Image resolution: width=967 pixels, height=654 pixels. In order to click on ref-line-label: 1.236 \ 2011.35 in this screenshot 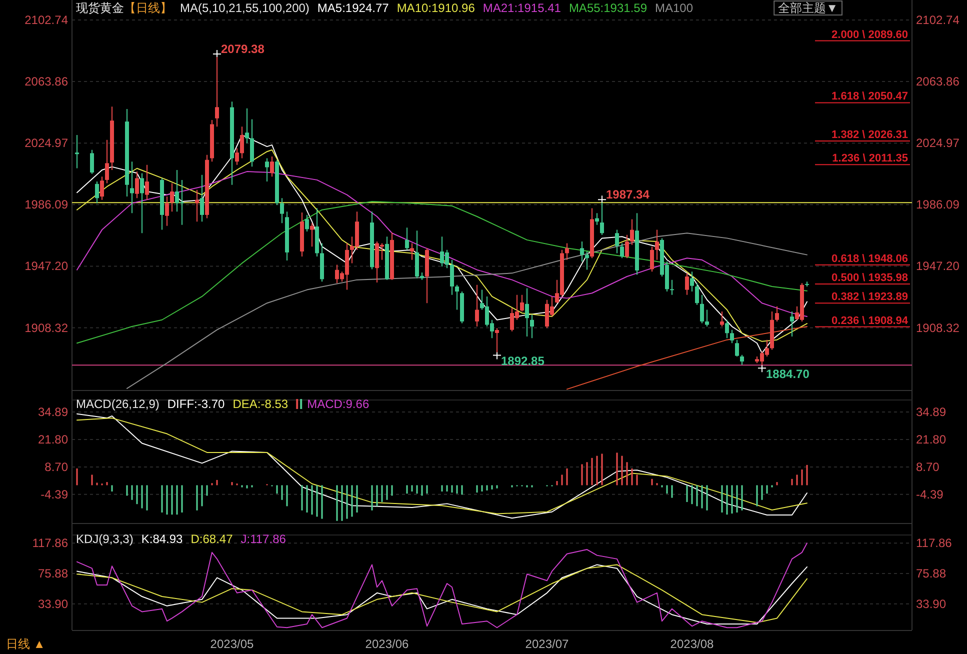, I will do `click(870, 158)`.